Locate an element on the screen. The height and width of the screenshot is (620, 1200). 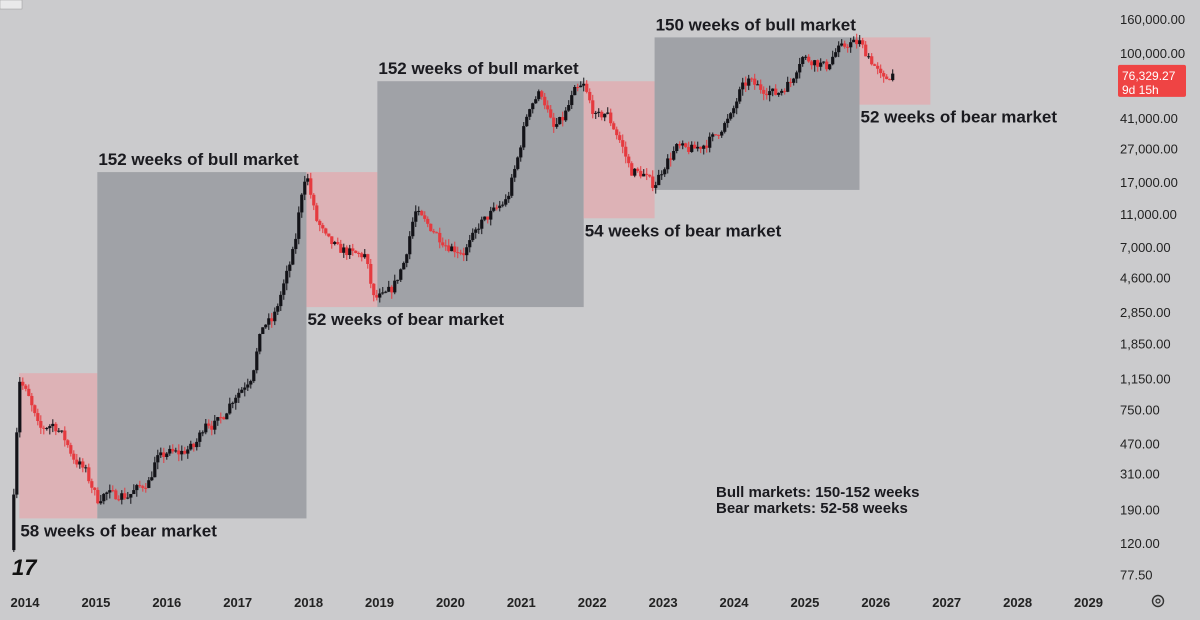
x-tick-label: 2017 is located at coordinates (237, 602).